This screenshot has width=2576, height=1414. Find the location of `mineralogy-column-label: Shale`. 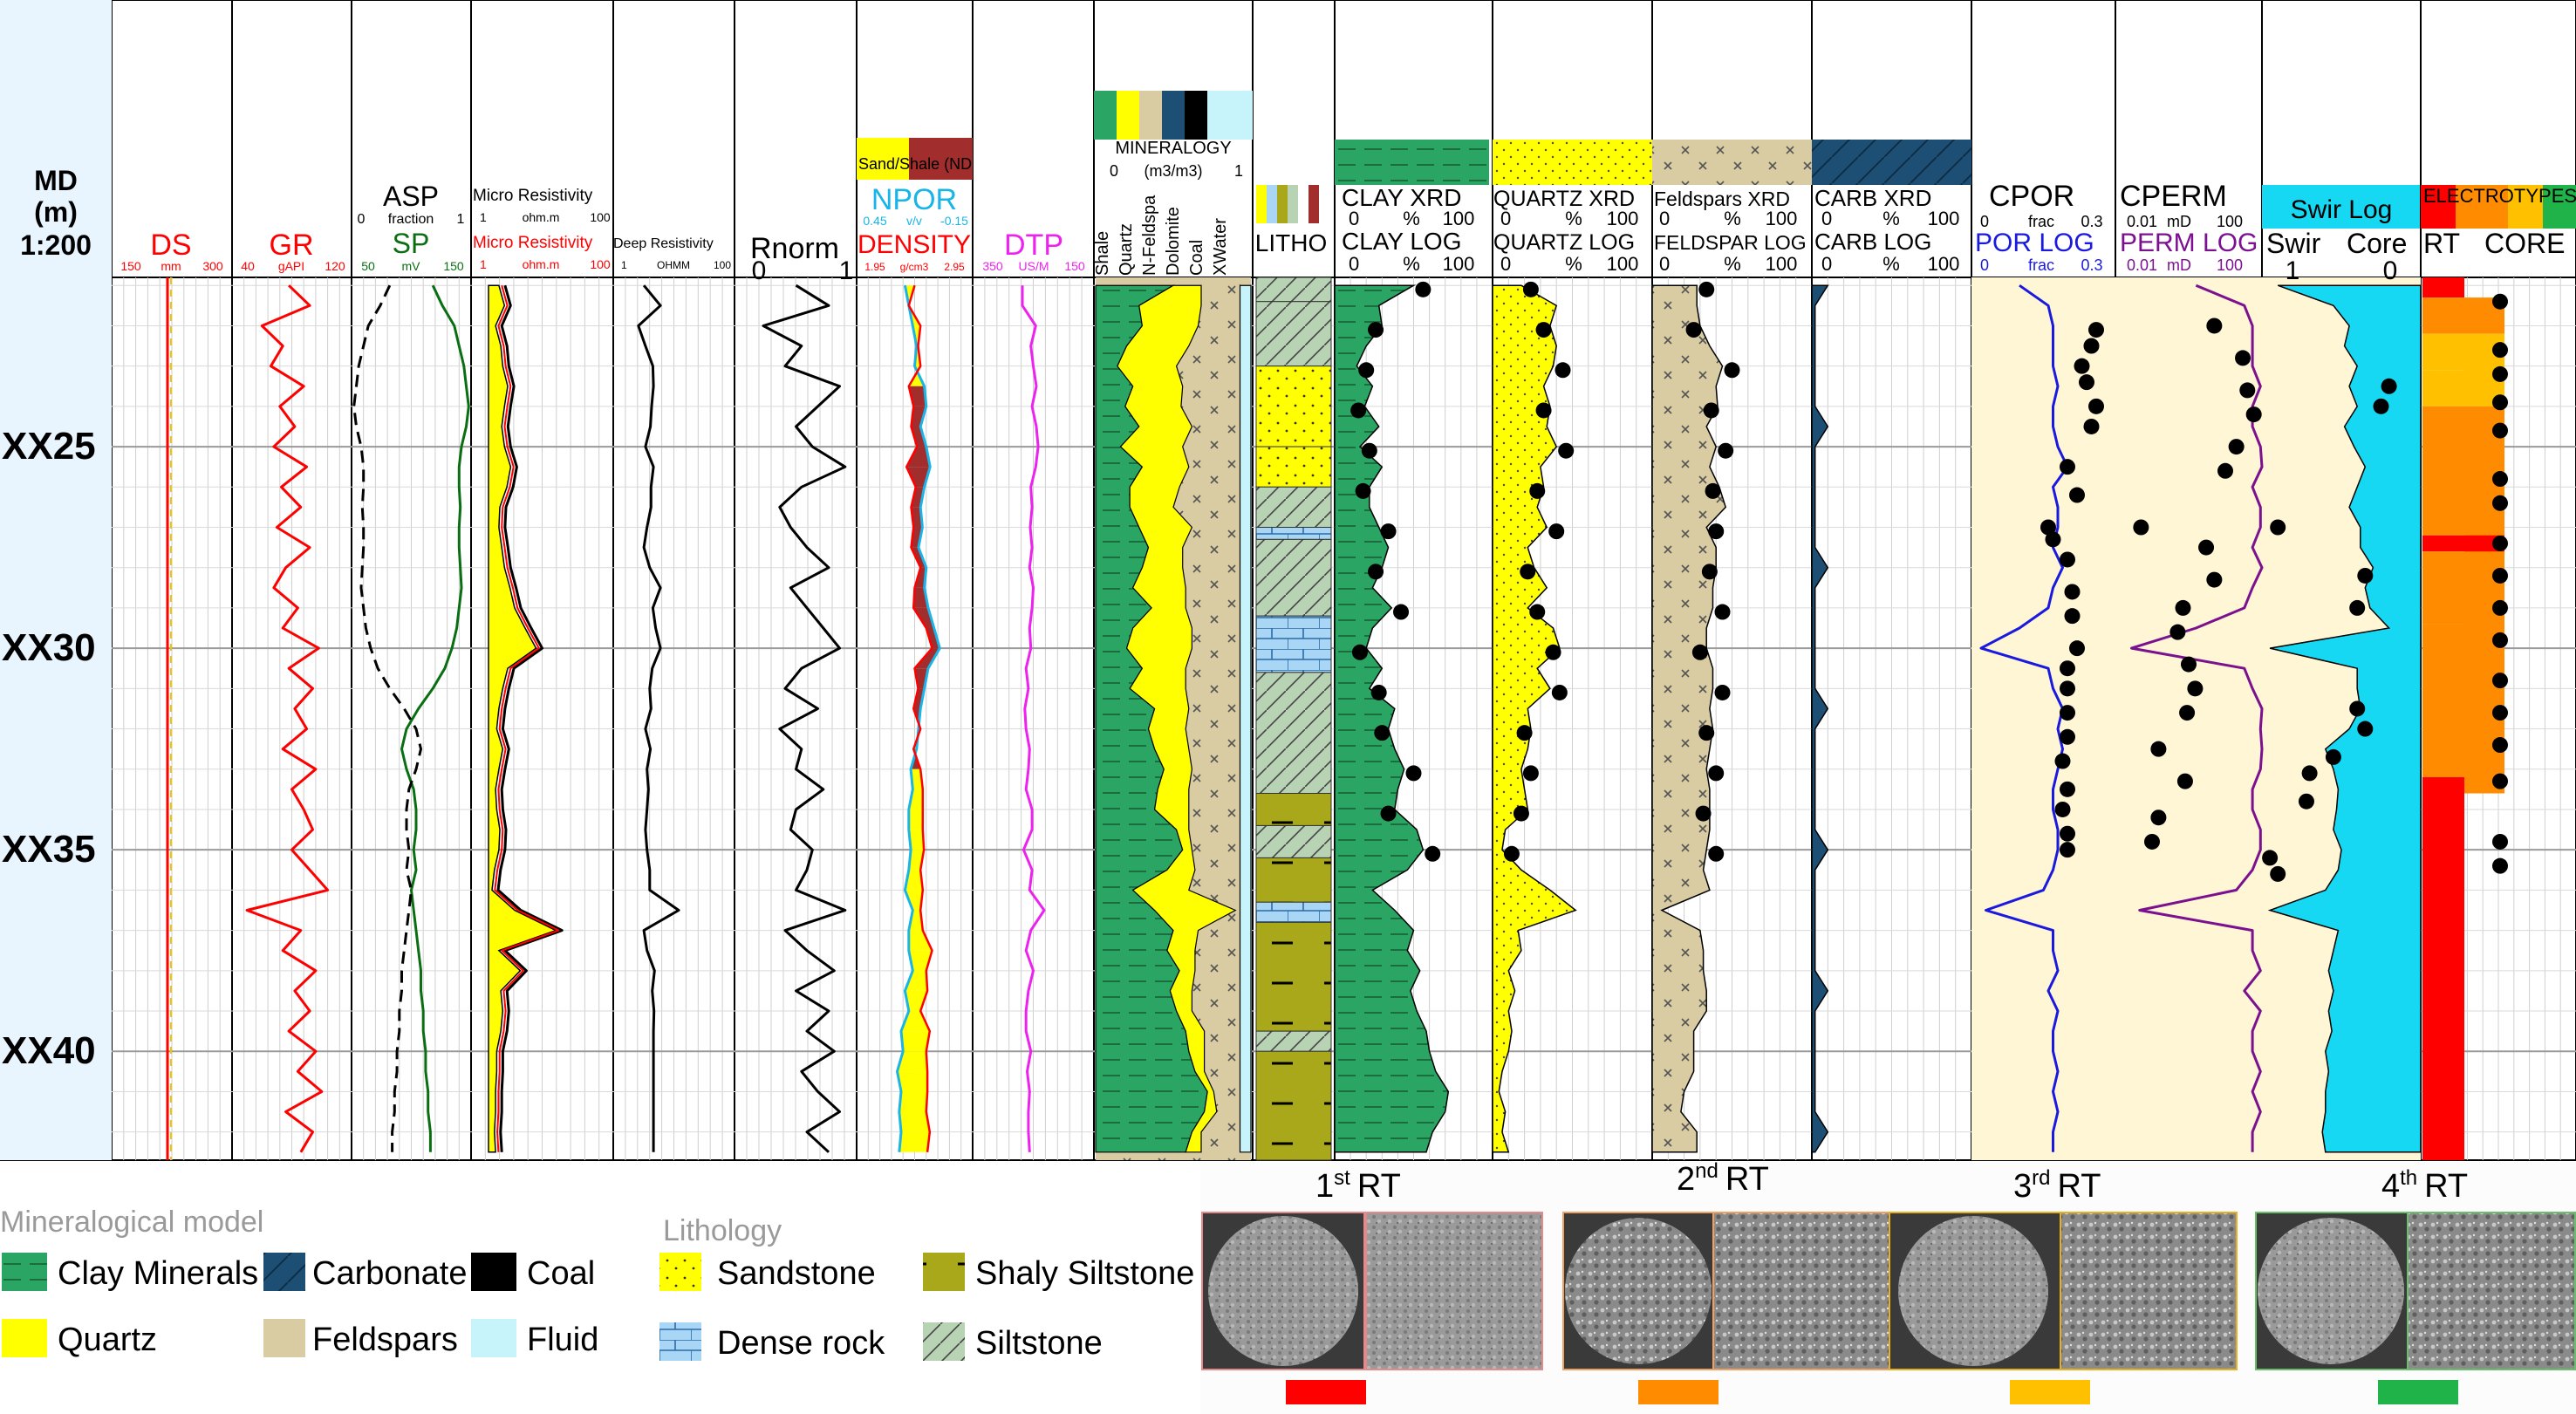

mineralogy-column-label: Shale is located at coordinates (1102, 253).